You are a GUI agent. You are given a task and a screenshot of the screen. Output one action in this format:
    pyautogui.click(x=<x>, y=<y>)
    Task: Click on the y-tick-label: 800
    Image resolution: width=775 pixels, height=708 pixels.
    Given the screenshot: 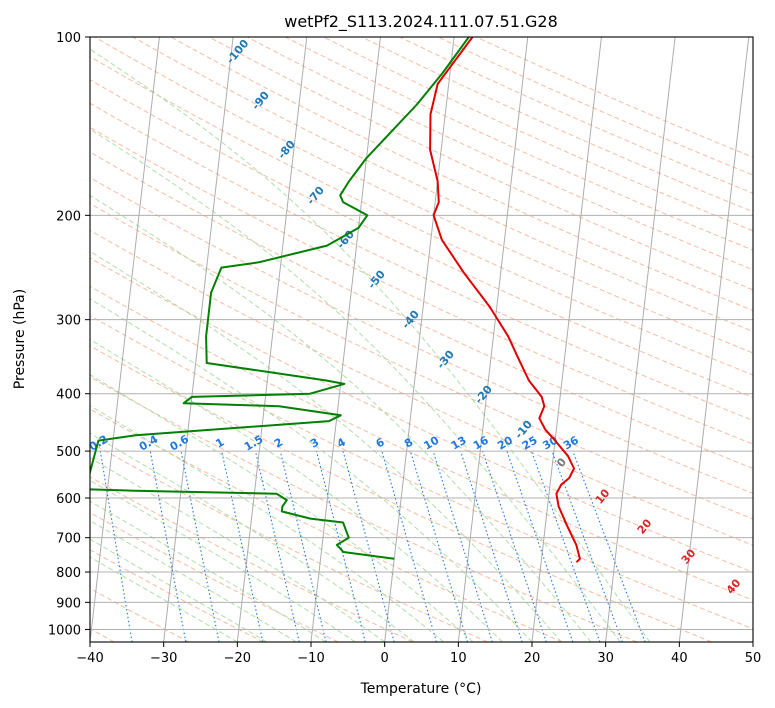 What is the action you would take?
    pyautogui.click(x=68, y=573)
    